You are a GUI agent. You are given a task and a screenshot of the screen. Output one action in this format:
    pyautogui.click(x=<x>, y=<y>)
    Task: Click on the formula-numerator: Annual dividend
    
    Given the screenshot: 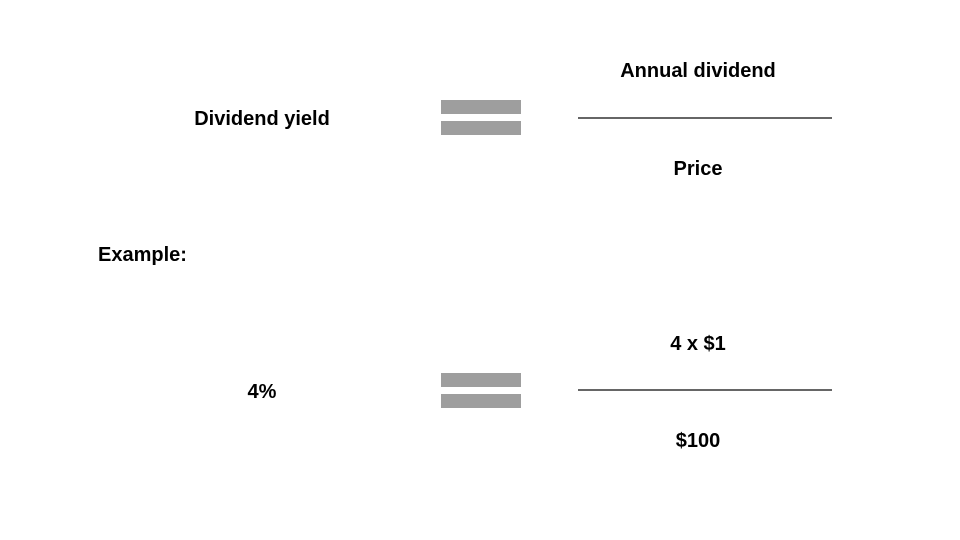 What is the action you would take?
    pyautogui.click(x=698, y=71)
    